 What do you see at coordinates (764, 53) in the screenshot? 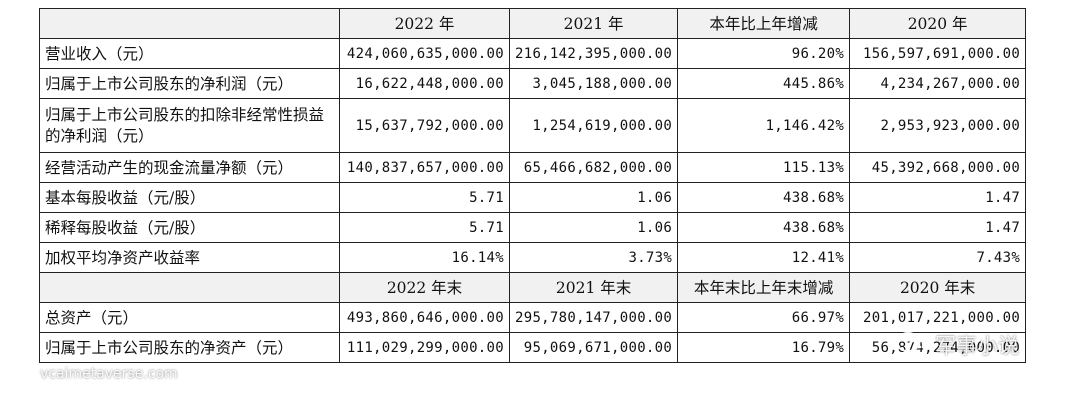
I see `value-change: 96.20%` at bounding box center [764, 53].